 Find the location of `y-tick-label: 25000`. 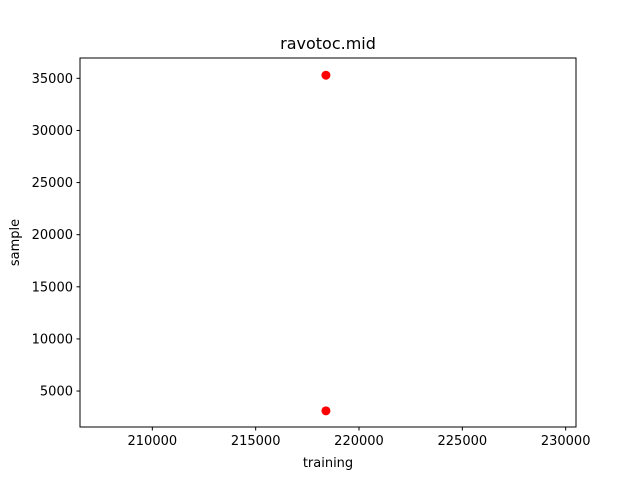

y-tick-label: 25000 is located at coordinates (52, 183).